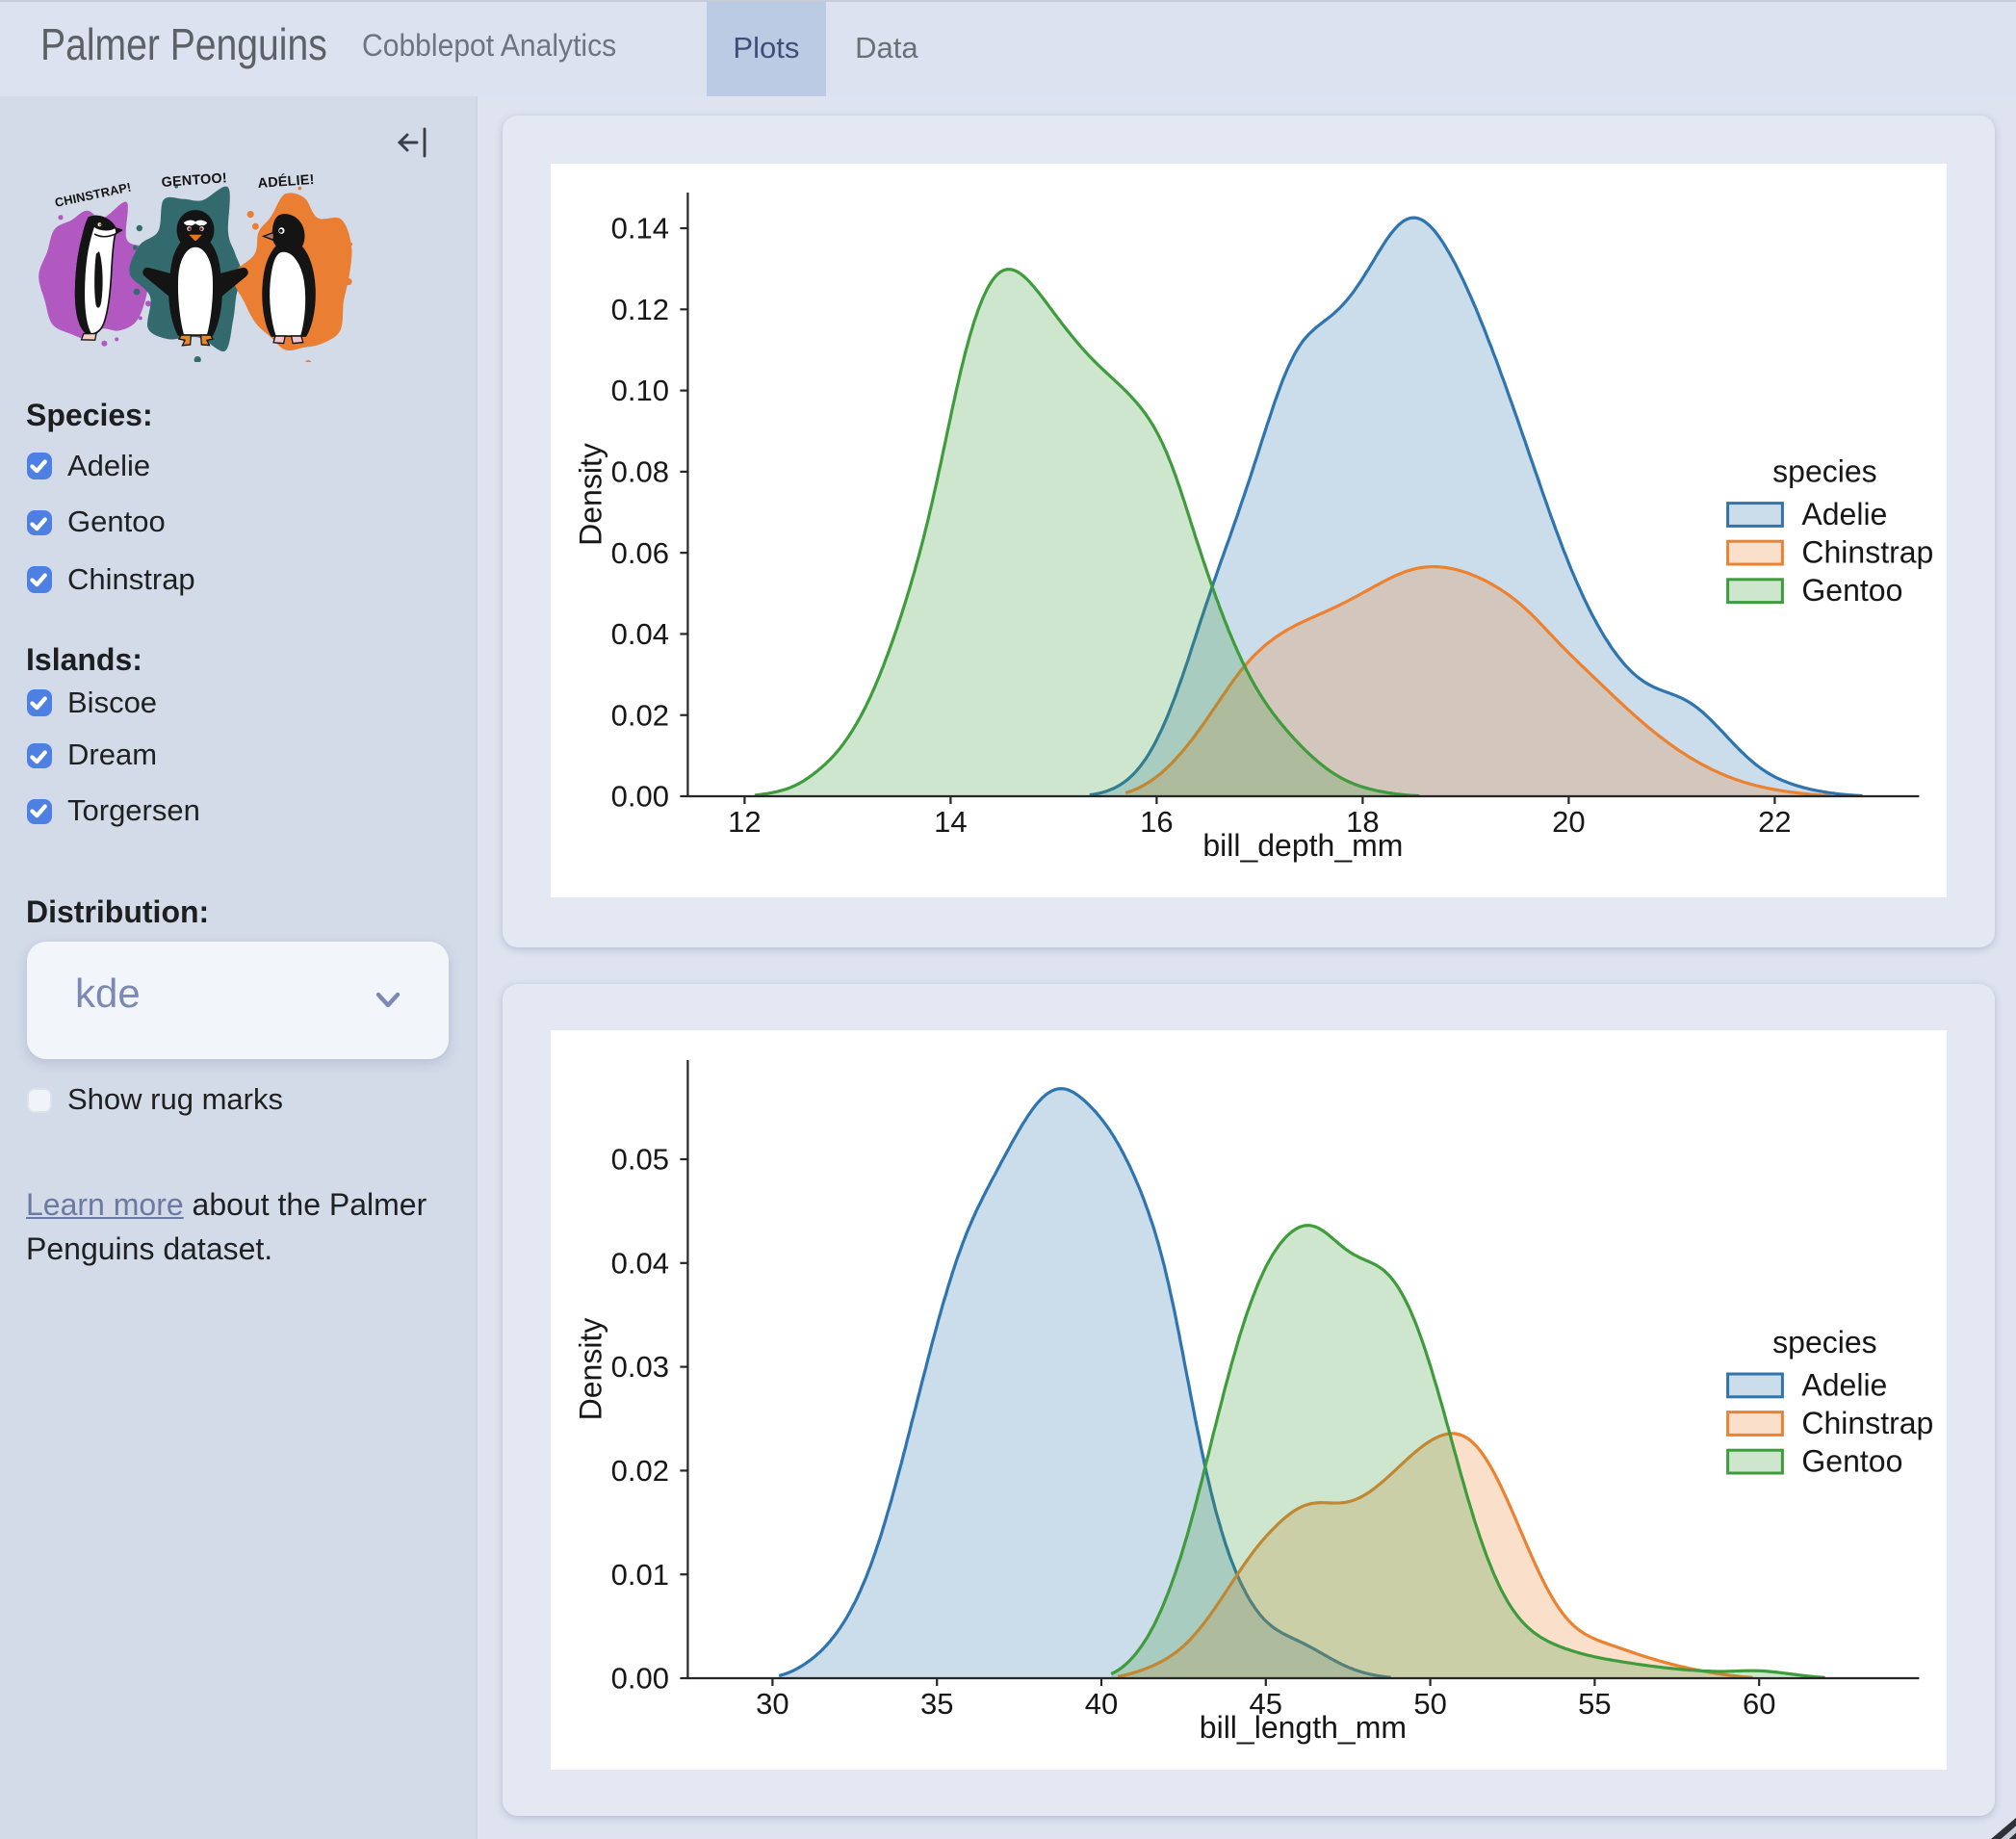 This screenshot has width=2016, height=1839. I want to click on svg-text: 0.12, so click(640, 310).